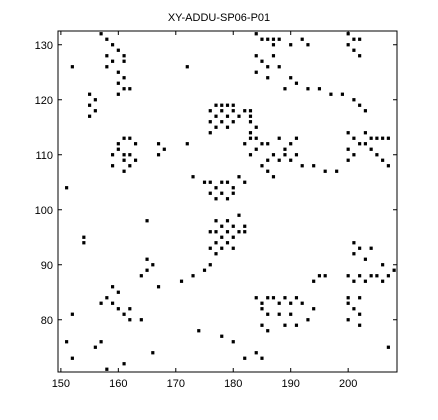 The image size is (438, 420). What do you see at coordinates (47, 266) in the screenshot?
I see `y-tick-label: 90` at bounding box center [47, 266].